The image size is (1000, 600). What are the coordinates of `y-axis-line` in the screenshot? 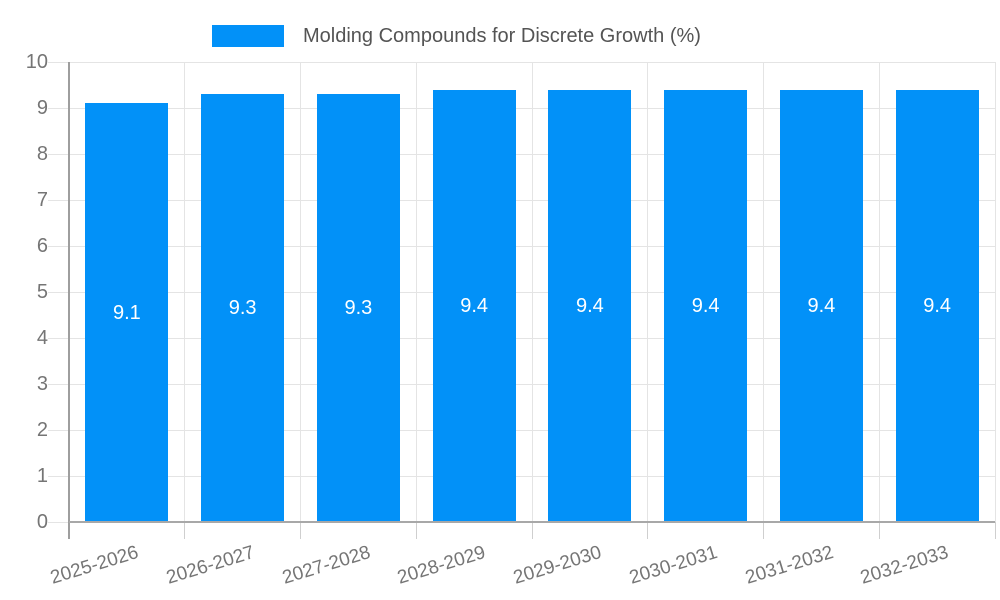 It's located at (69, 300).